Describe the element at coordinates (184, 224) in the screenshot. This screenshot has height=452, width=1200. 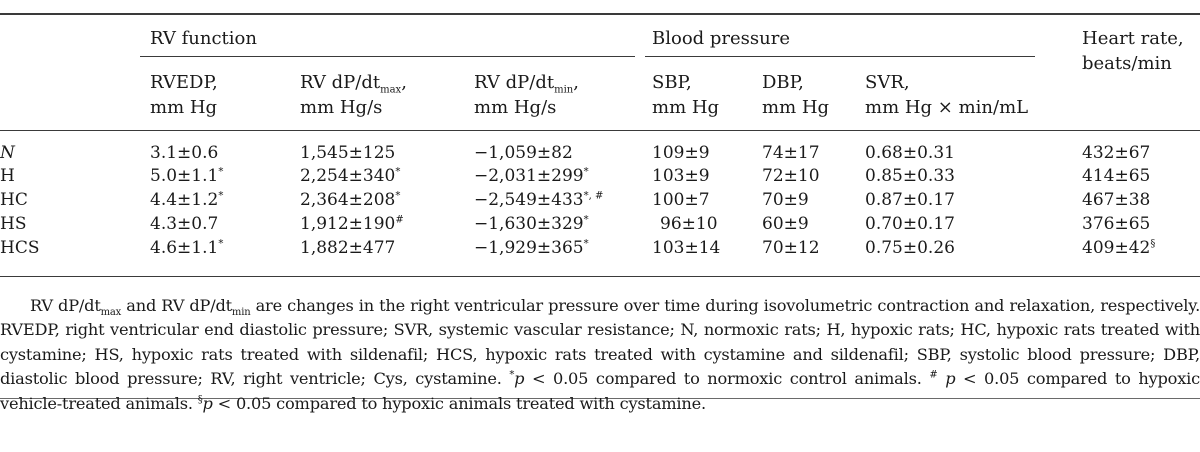
I see `cell-rvedp: 4.3±0.7` at that location.